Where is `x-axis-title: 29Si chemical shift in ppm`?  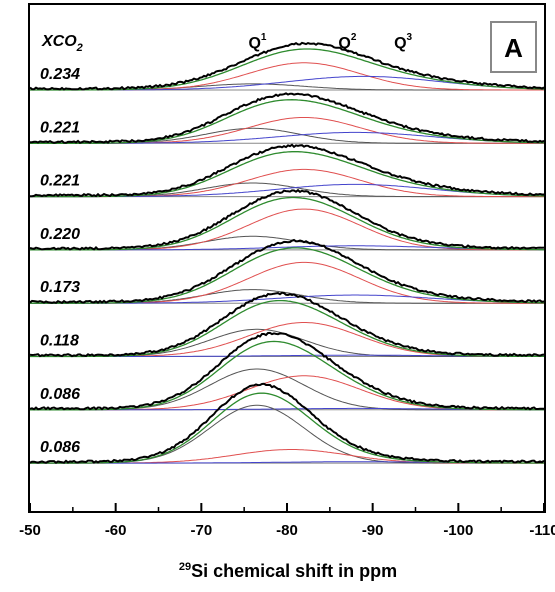 x-axis-title: 29Si chemical shift in ppm is located at coordinates (288, 571).